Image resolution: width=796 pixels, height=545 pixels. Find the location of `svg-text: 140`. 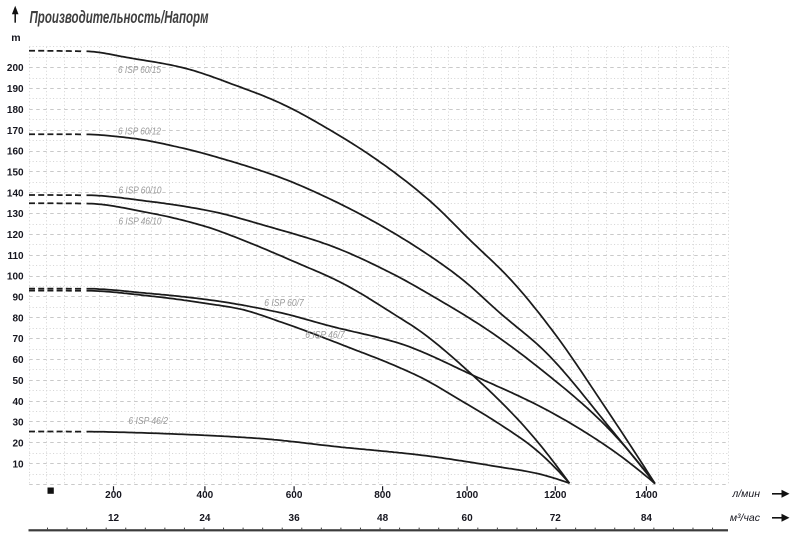

svg-text: 140 is located at coordinates (15, 193).